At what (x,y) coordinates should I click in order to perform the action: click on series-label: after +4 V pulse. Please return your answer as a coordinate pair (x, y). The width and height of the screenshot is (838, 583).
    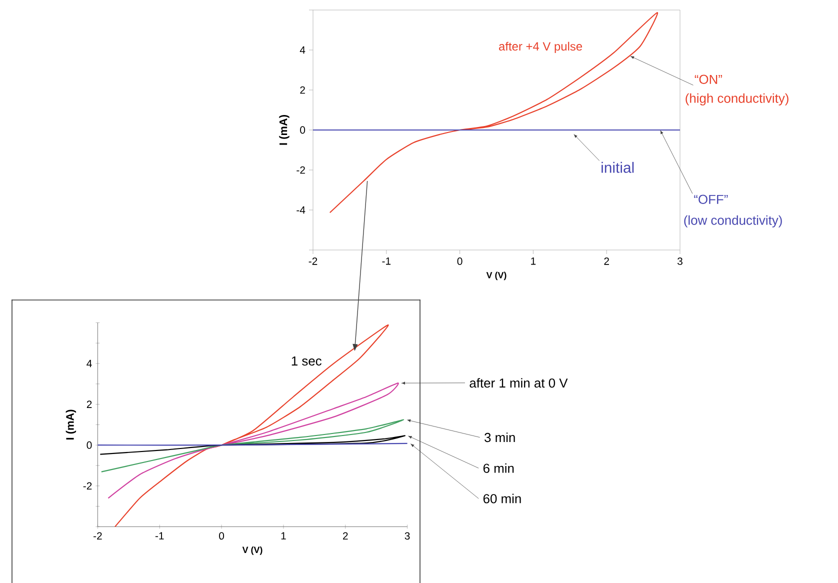
    Looking at the image, I should click on (540, 47).